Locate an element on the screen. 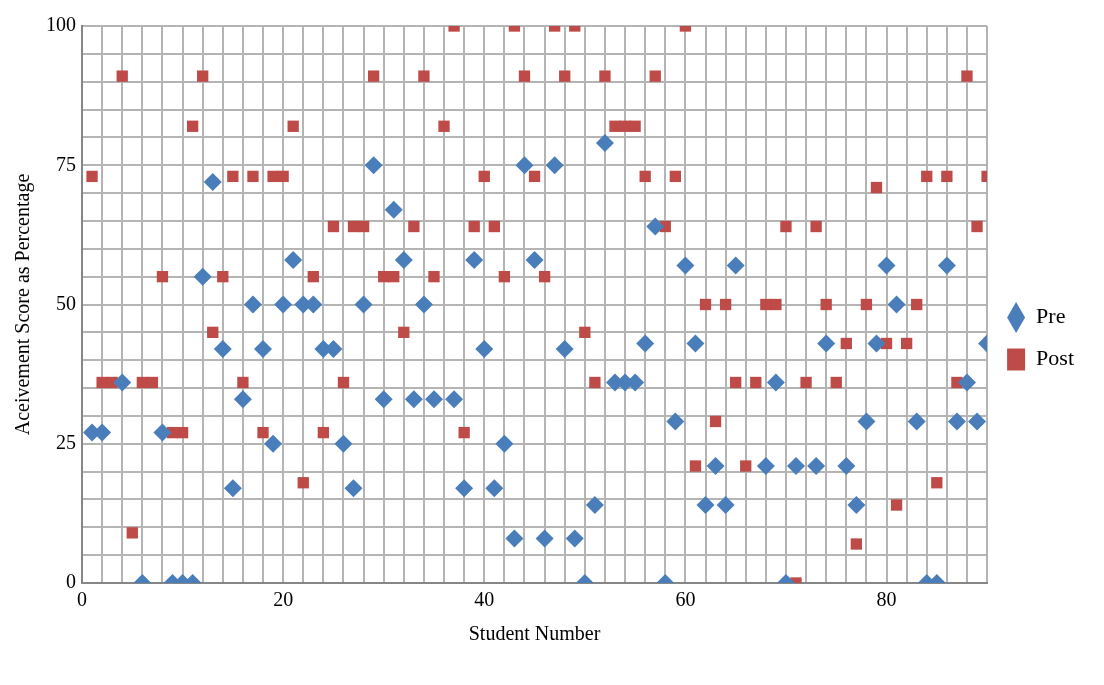 The image size is (1104, 685). x-tick-label: 40 is located at coordinates (484, 599).